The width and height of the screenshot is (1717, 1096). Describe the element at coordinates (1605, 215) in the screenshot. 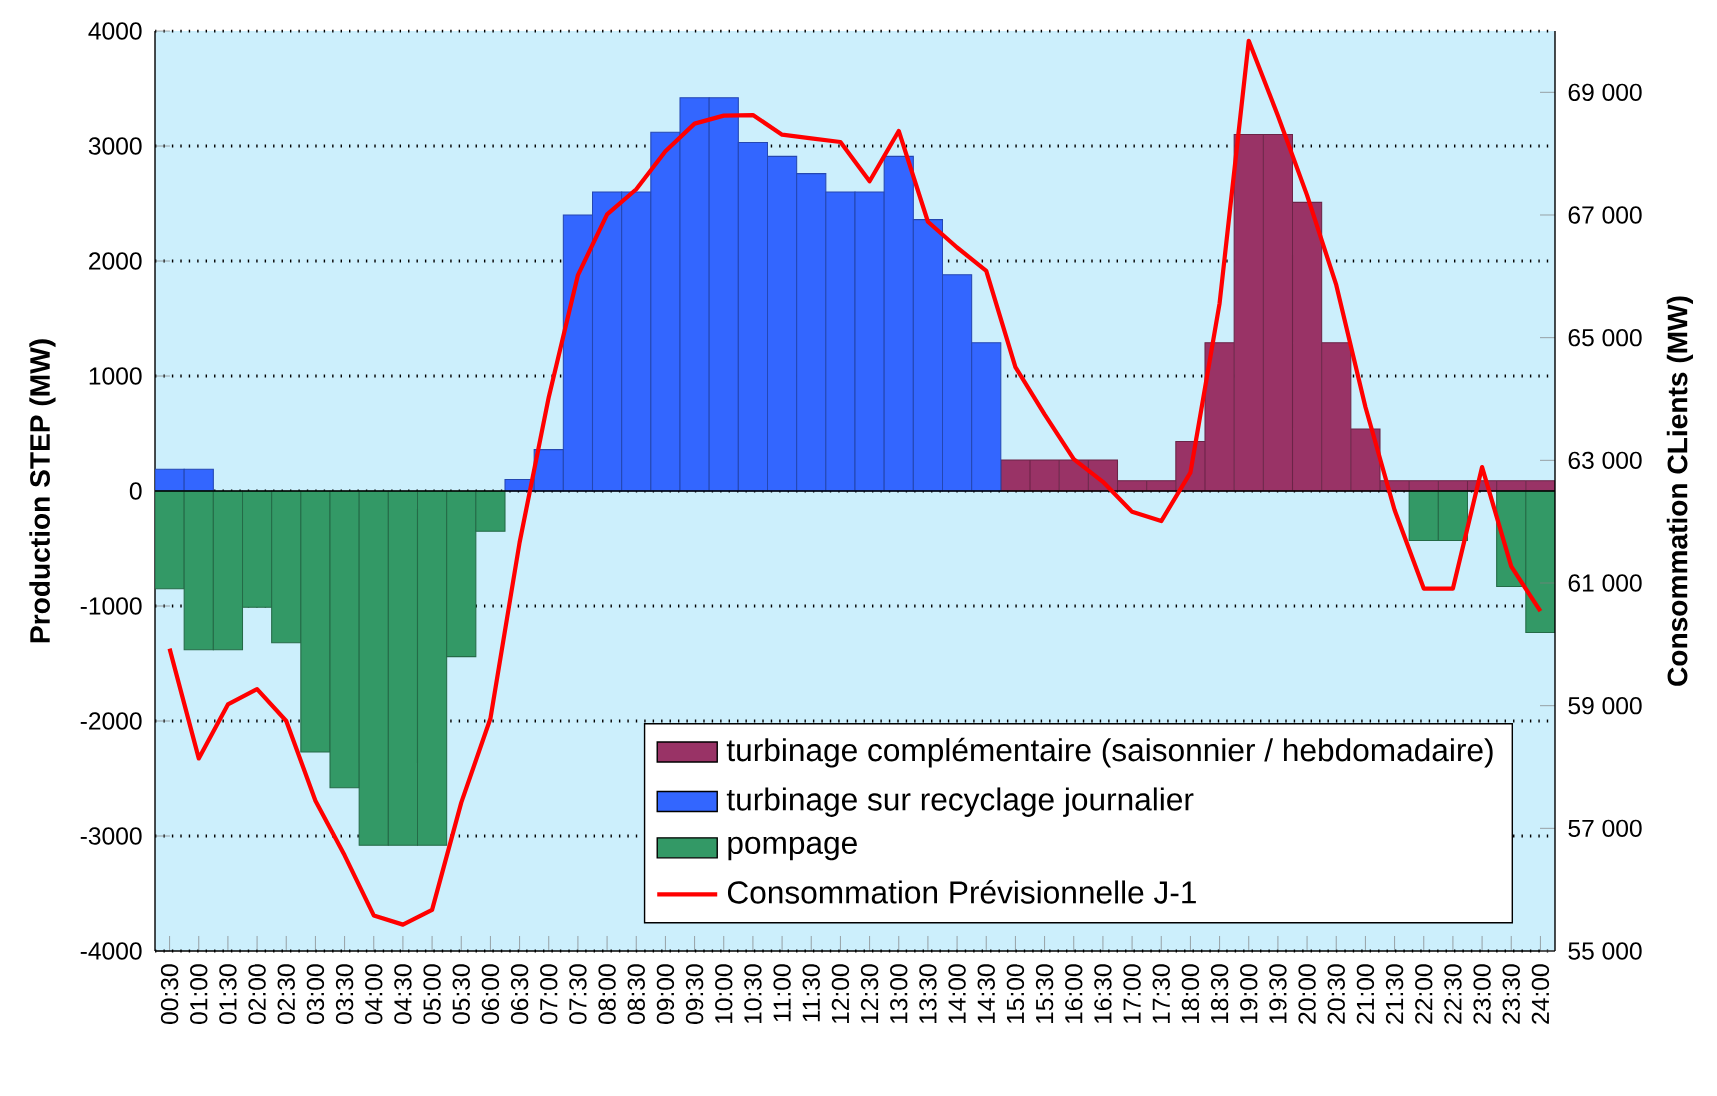

I see `y2-tick-label: 67 000` at that location.